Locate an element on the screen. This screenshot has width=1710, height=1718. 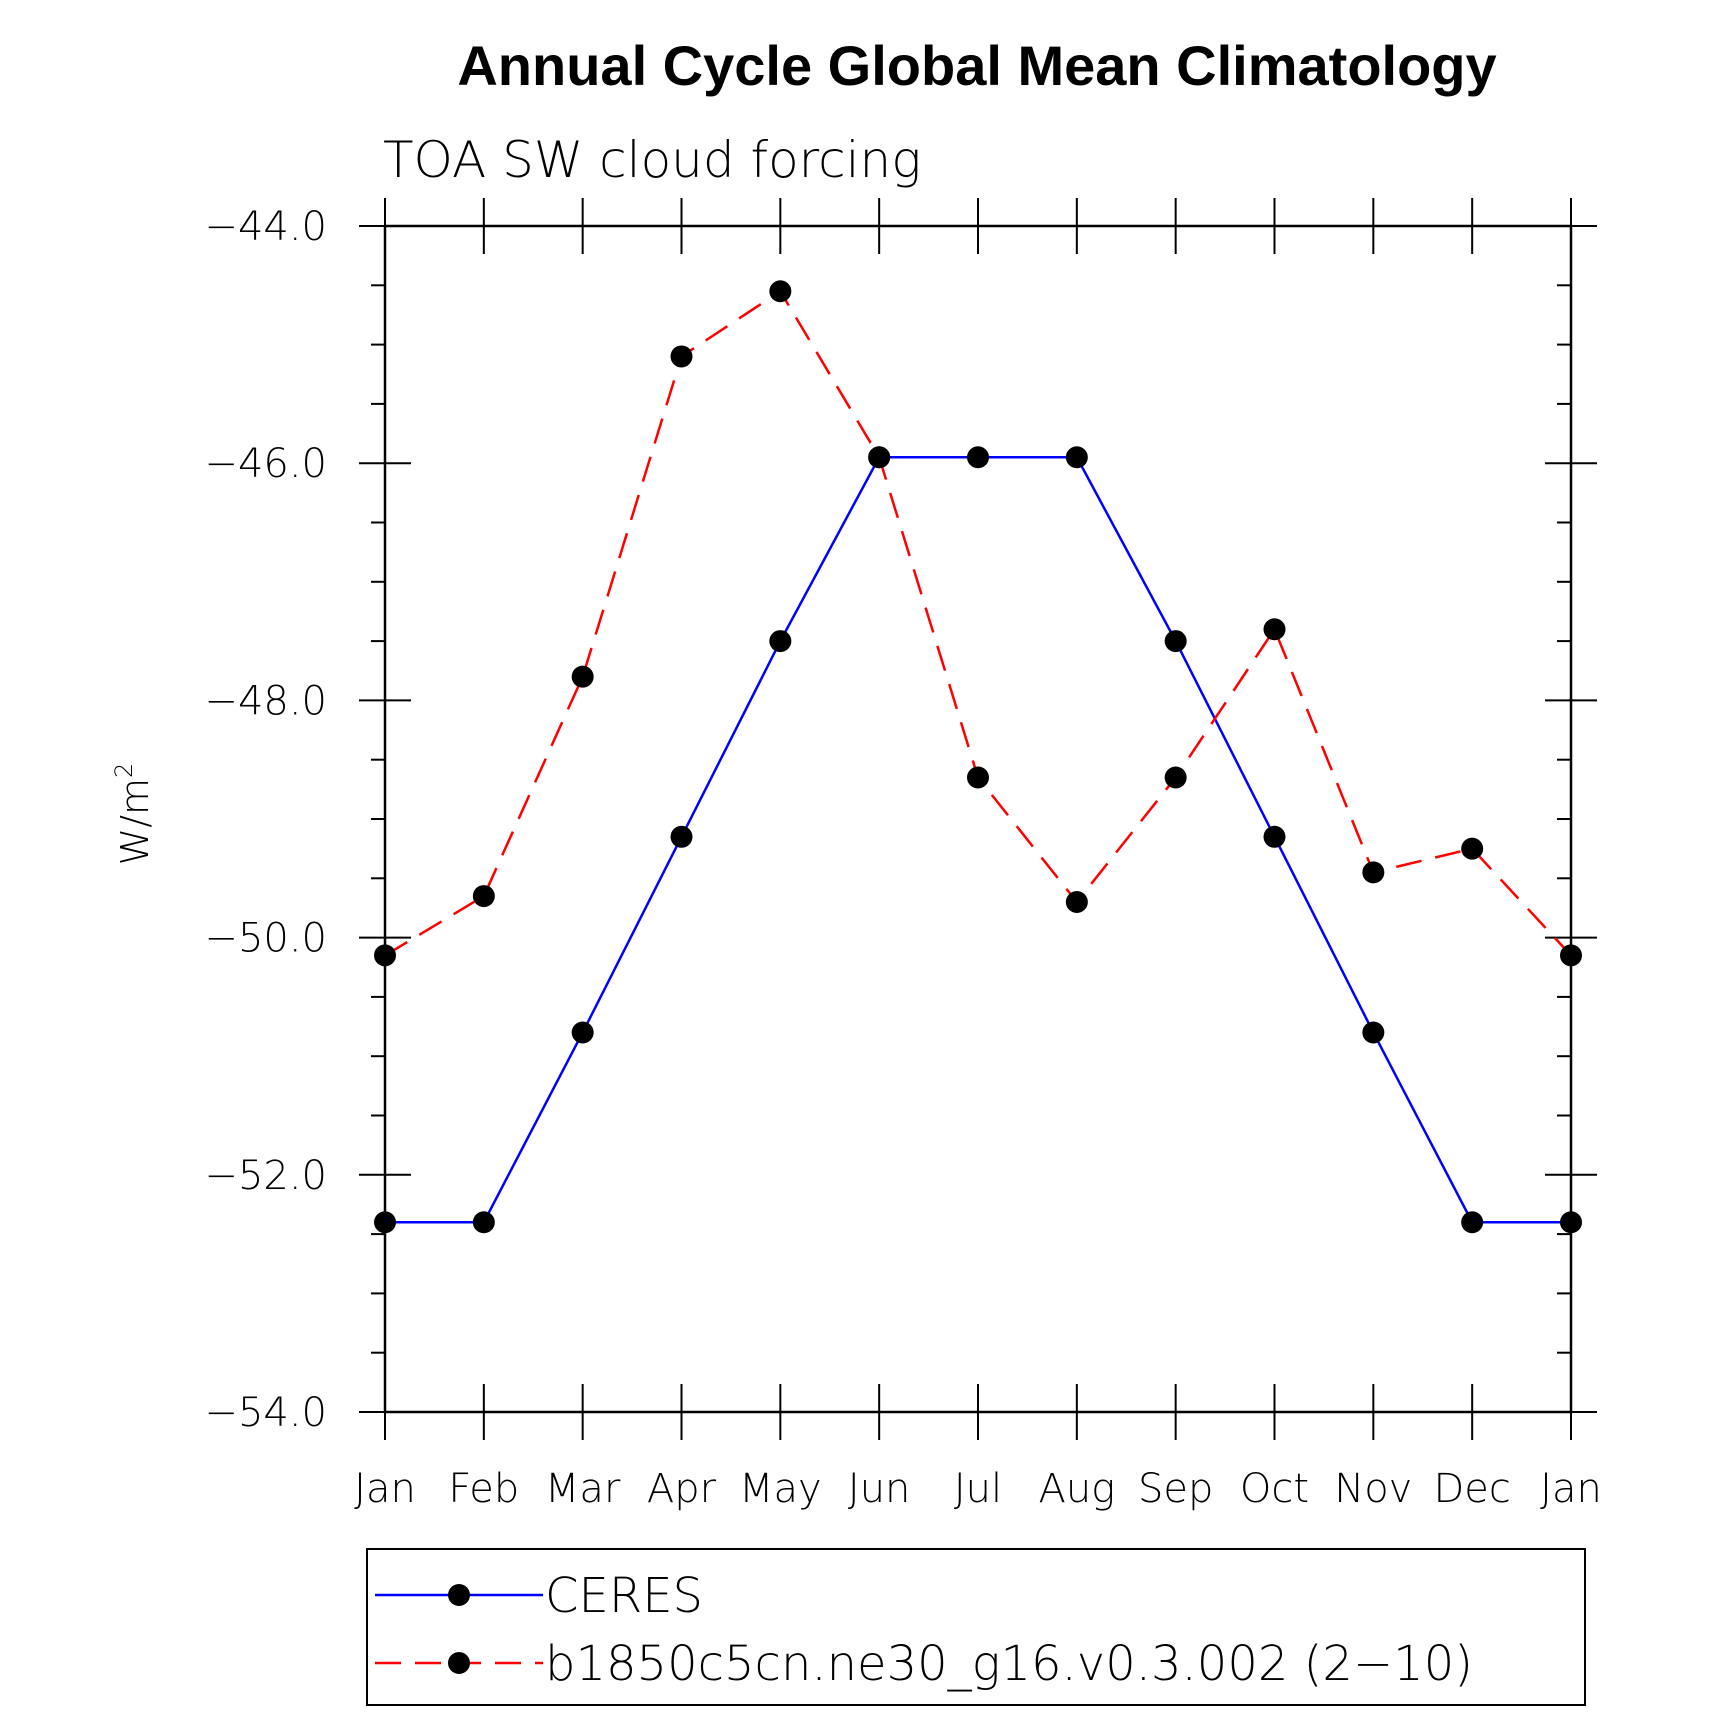
x-tick-label: Feb is located at coordinates (483, 1489).